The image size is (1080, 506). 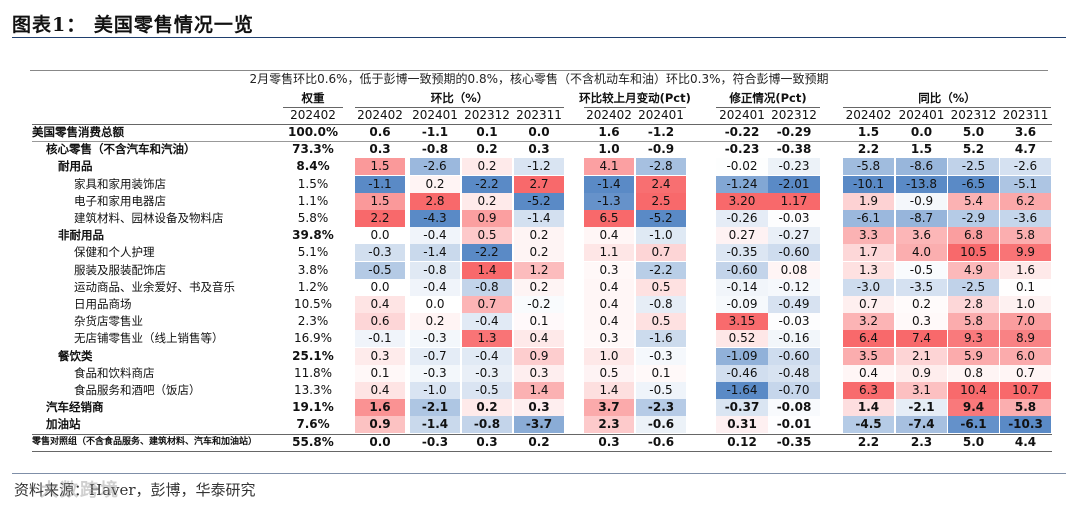 What do you see at coordinates (868, 166) in the screenshot?
I see `cell-yoy: -5.8` at bounding box center [868, 166].